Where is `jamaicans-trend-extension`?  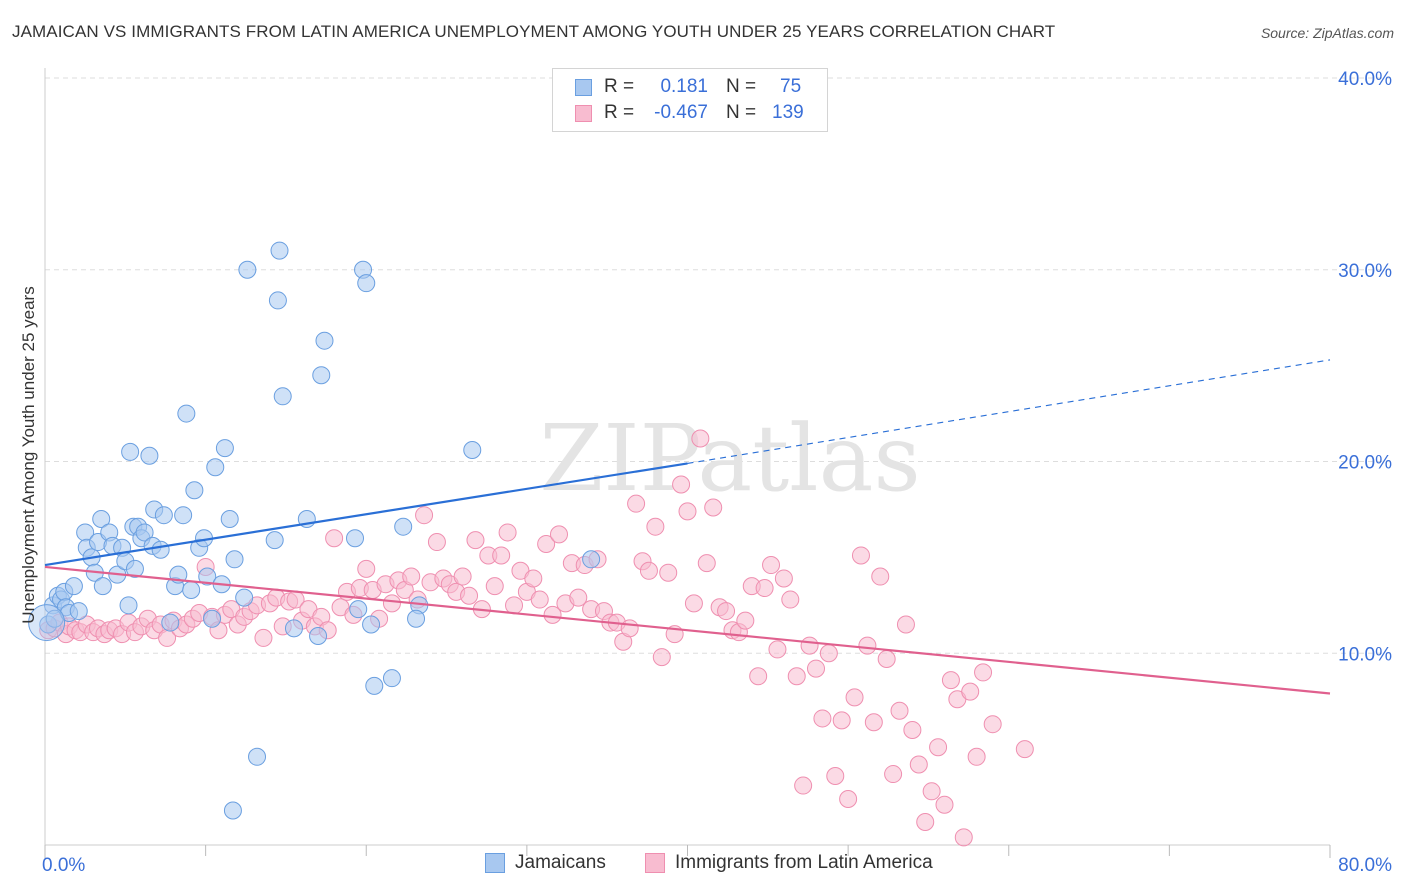
jamaicans-trend-extension is located at coordinates (1009, 412).